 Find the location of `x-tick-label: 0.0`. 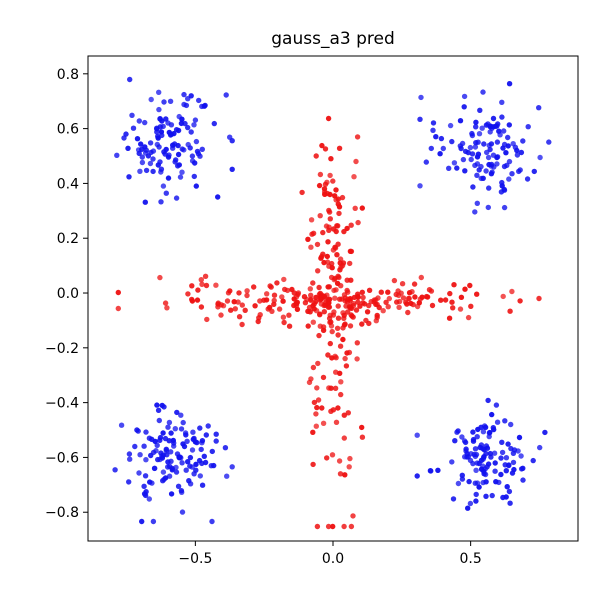

x-tick-label: 0.0 is located at coordinates (333, 559).